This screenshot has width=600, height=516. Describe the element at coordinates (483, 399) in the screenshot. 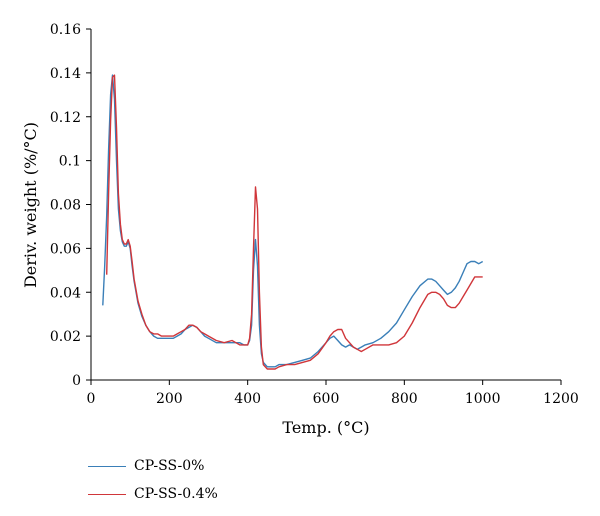

I see `x-tick-label-5: 1000` at that location.